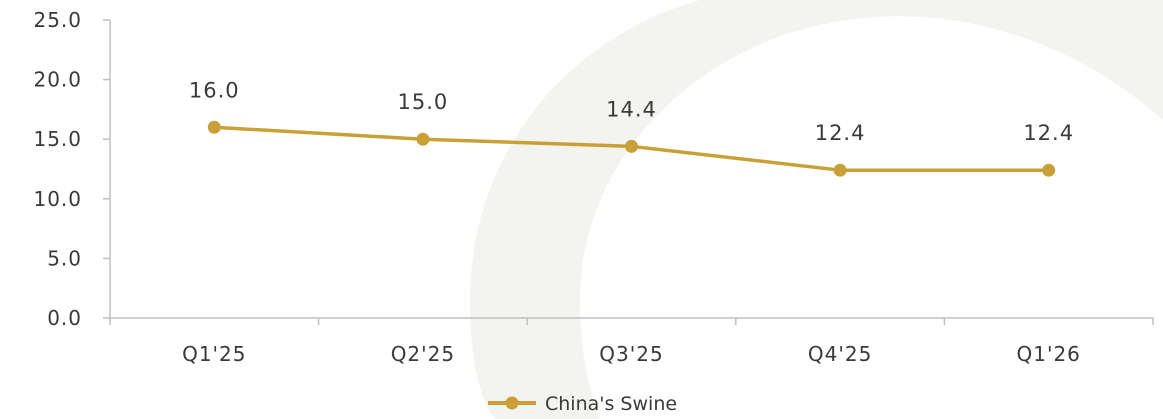 Image resolution: width=1163 pixels, height=419 pixels. Describe the element at coordinates (214, 354) in the screenshot. I see `x-tick-label: Q1'25` at that location.